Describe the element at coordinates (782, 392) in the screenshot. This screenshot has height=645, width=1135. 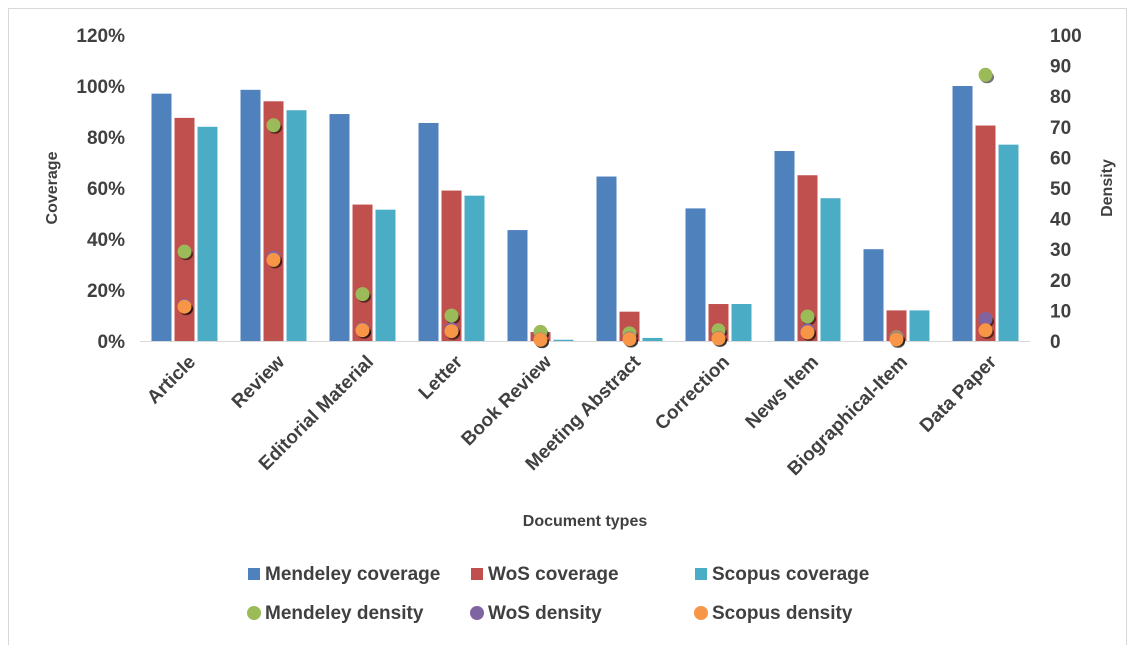
I see `x-tick-label: News Item` at that location.